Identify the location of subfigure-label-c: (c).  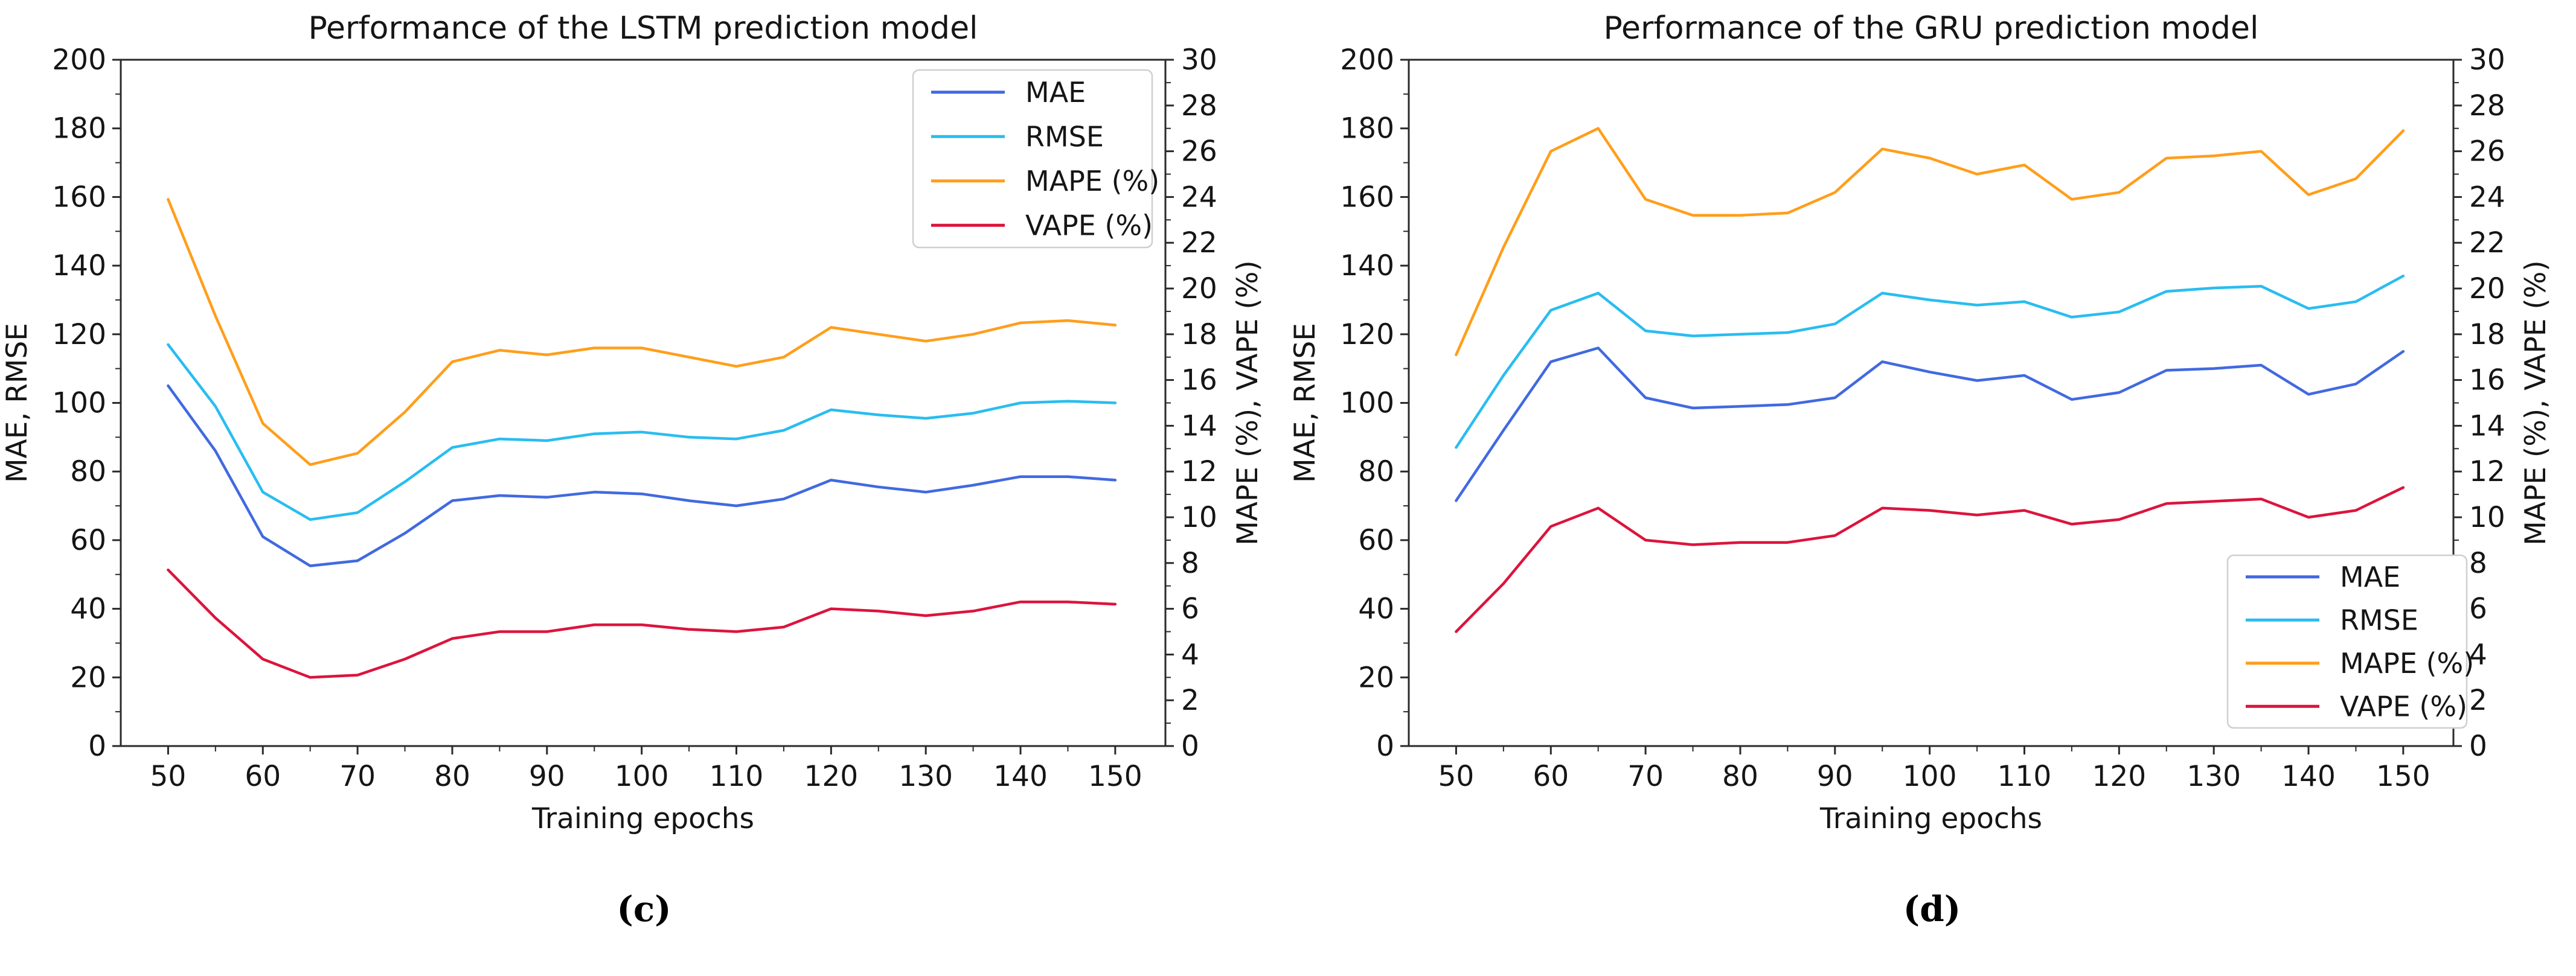
(644, 909).